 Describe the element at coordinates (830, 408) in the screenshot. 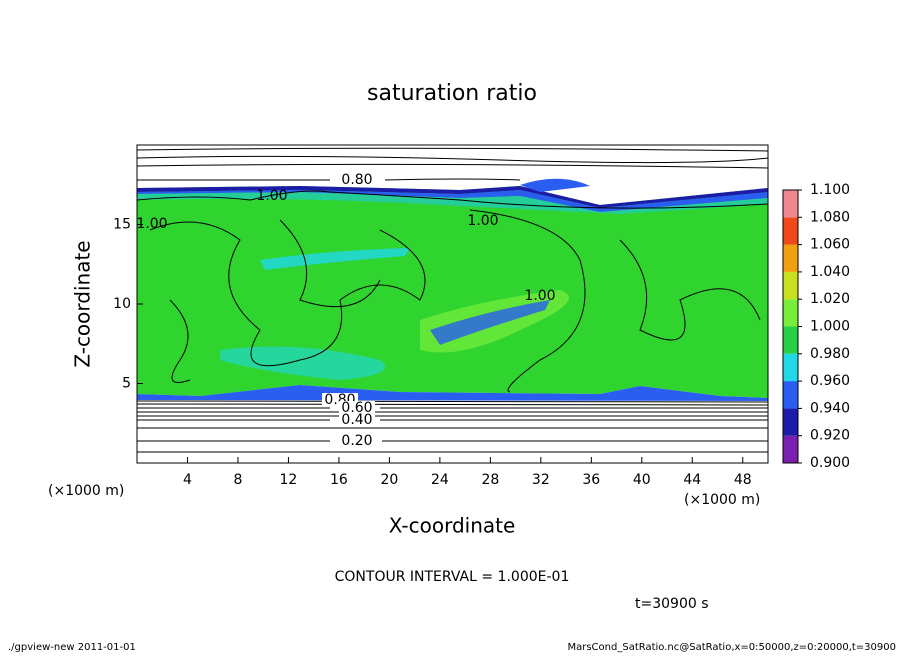

I see `colorbar-tick-label: 0.940` at that location.